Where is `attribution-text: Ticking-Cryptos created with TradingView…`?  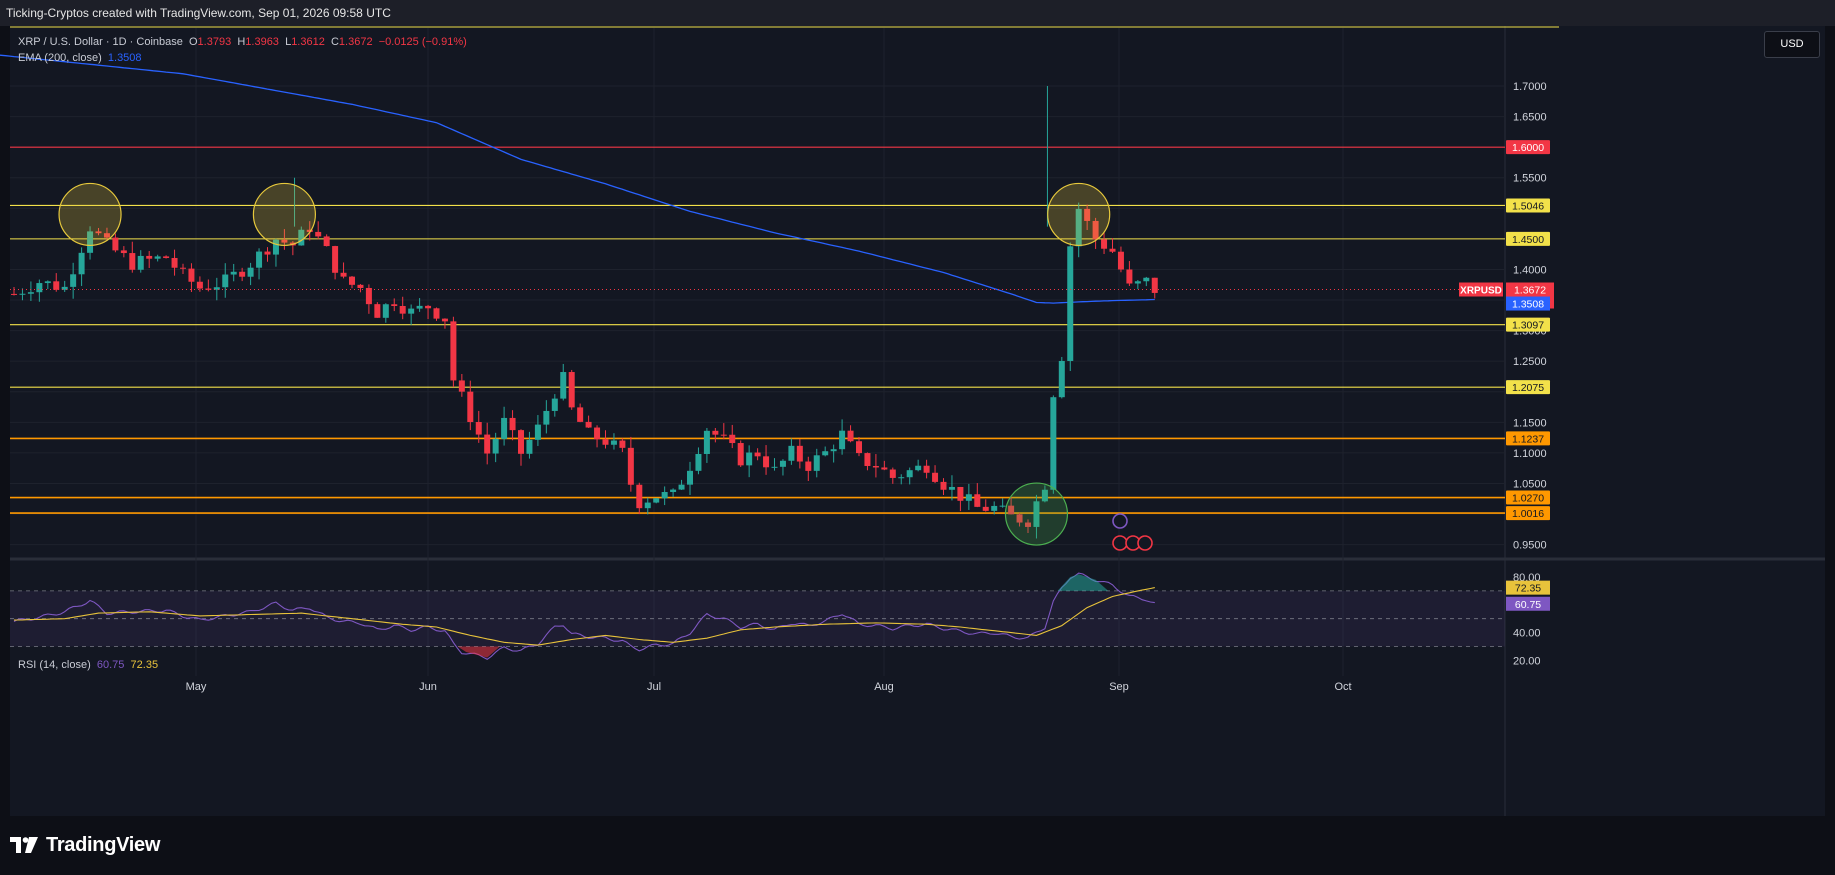
attribution-text: Ticking-Cryptos created with TradingView… is located at coordinates (198, 13).